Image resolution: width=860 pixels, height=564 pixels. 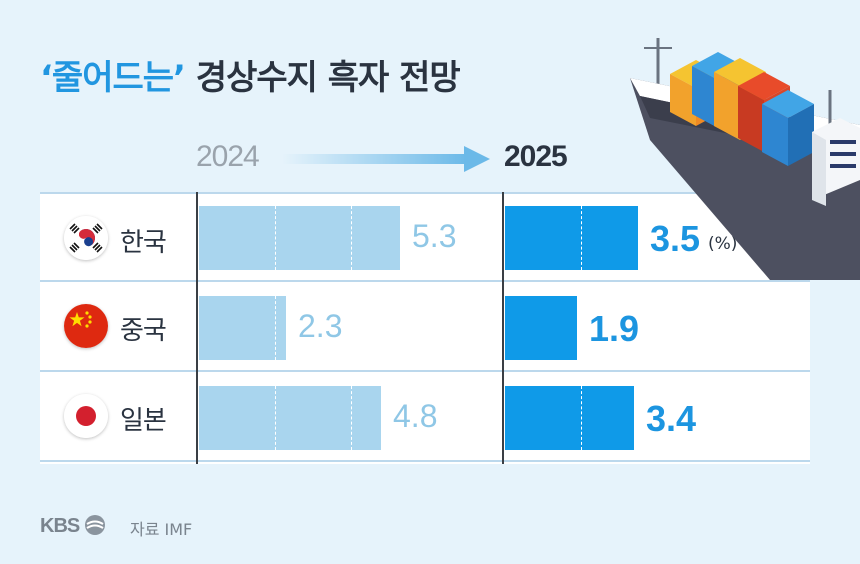 I want to click on container-ship-illustration, so click(x=745, y=159).